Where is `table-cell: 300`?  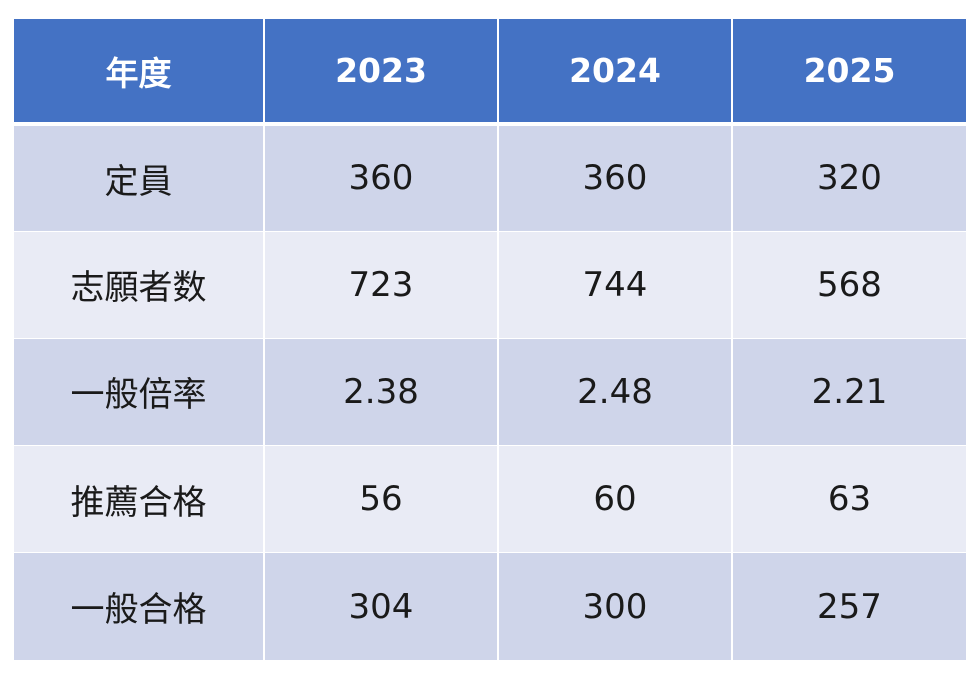
table-cell: 300 is located at coordinates (615, 606).